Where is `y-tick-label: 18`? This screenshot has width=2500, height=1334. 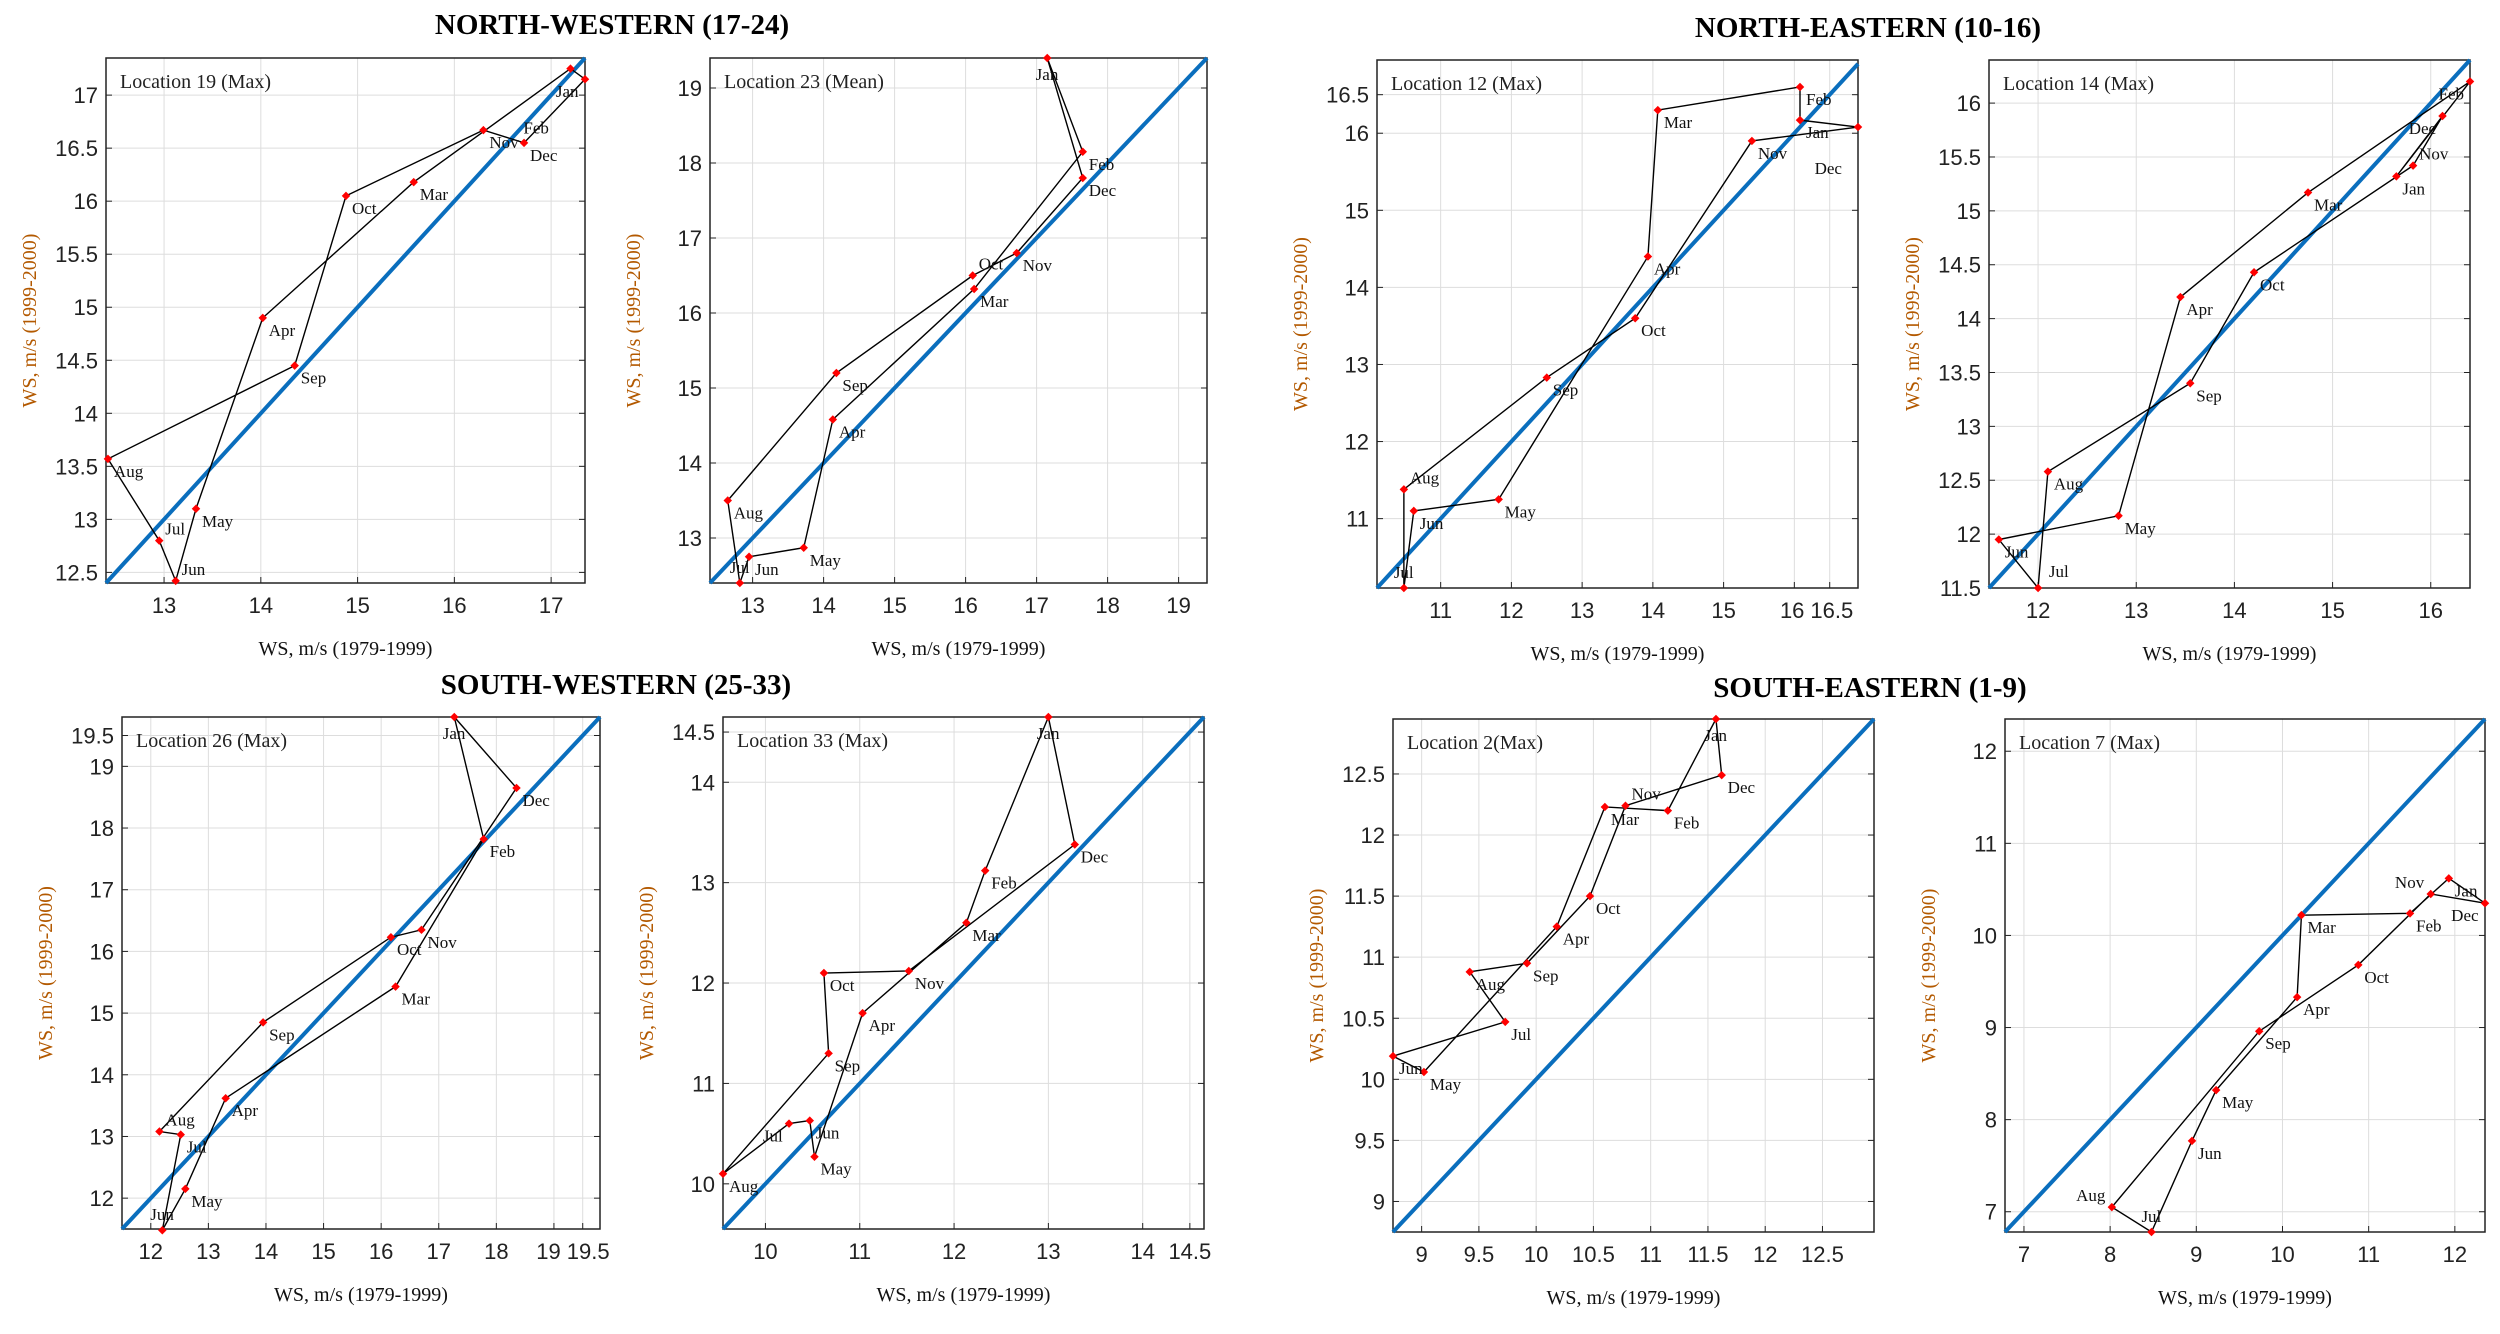
y-tick-label: 18 is located at coordinates (690, 163).